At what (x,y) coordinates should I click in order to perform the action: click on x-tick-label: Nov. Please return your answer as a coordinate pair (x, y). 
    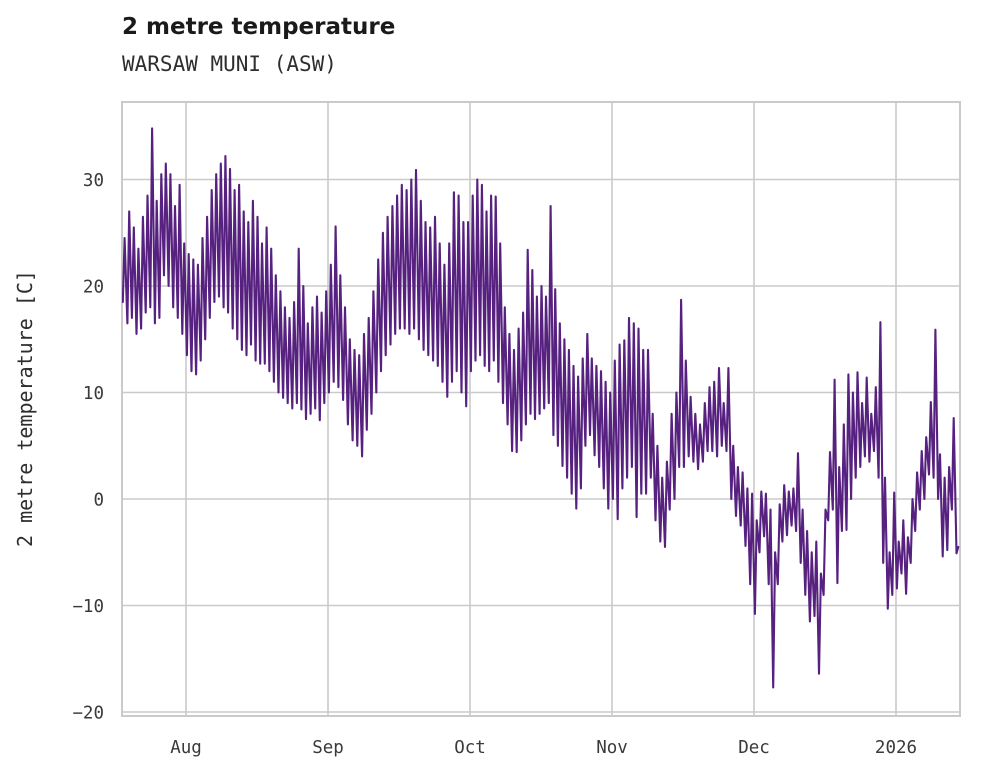
    Looking at the image, I should click on (612, 748).